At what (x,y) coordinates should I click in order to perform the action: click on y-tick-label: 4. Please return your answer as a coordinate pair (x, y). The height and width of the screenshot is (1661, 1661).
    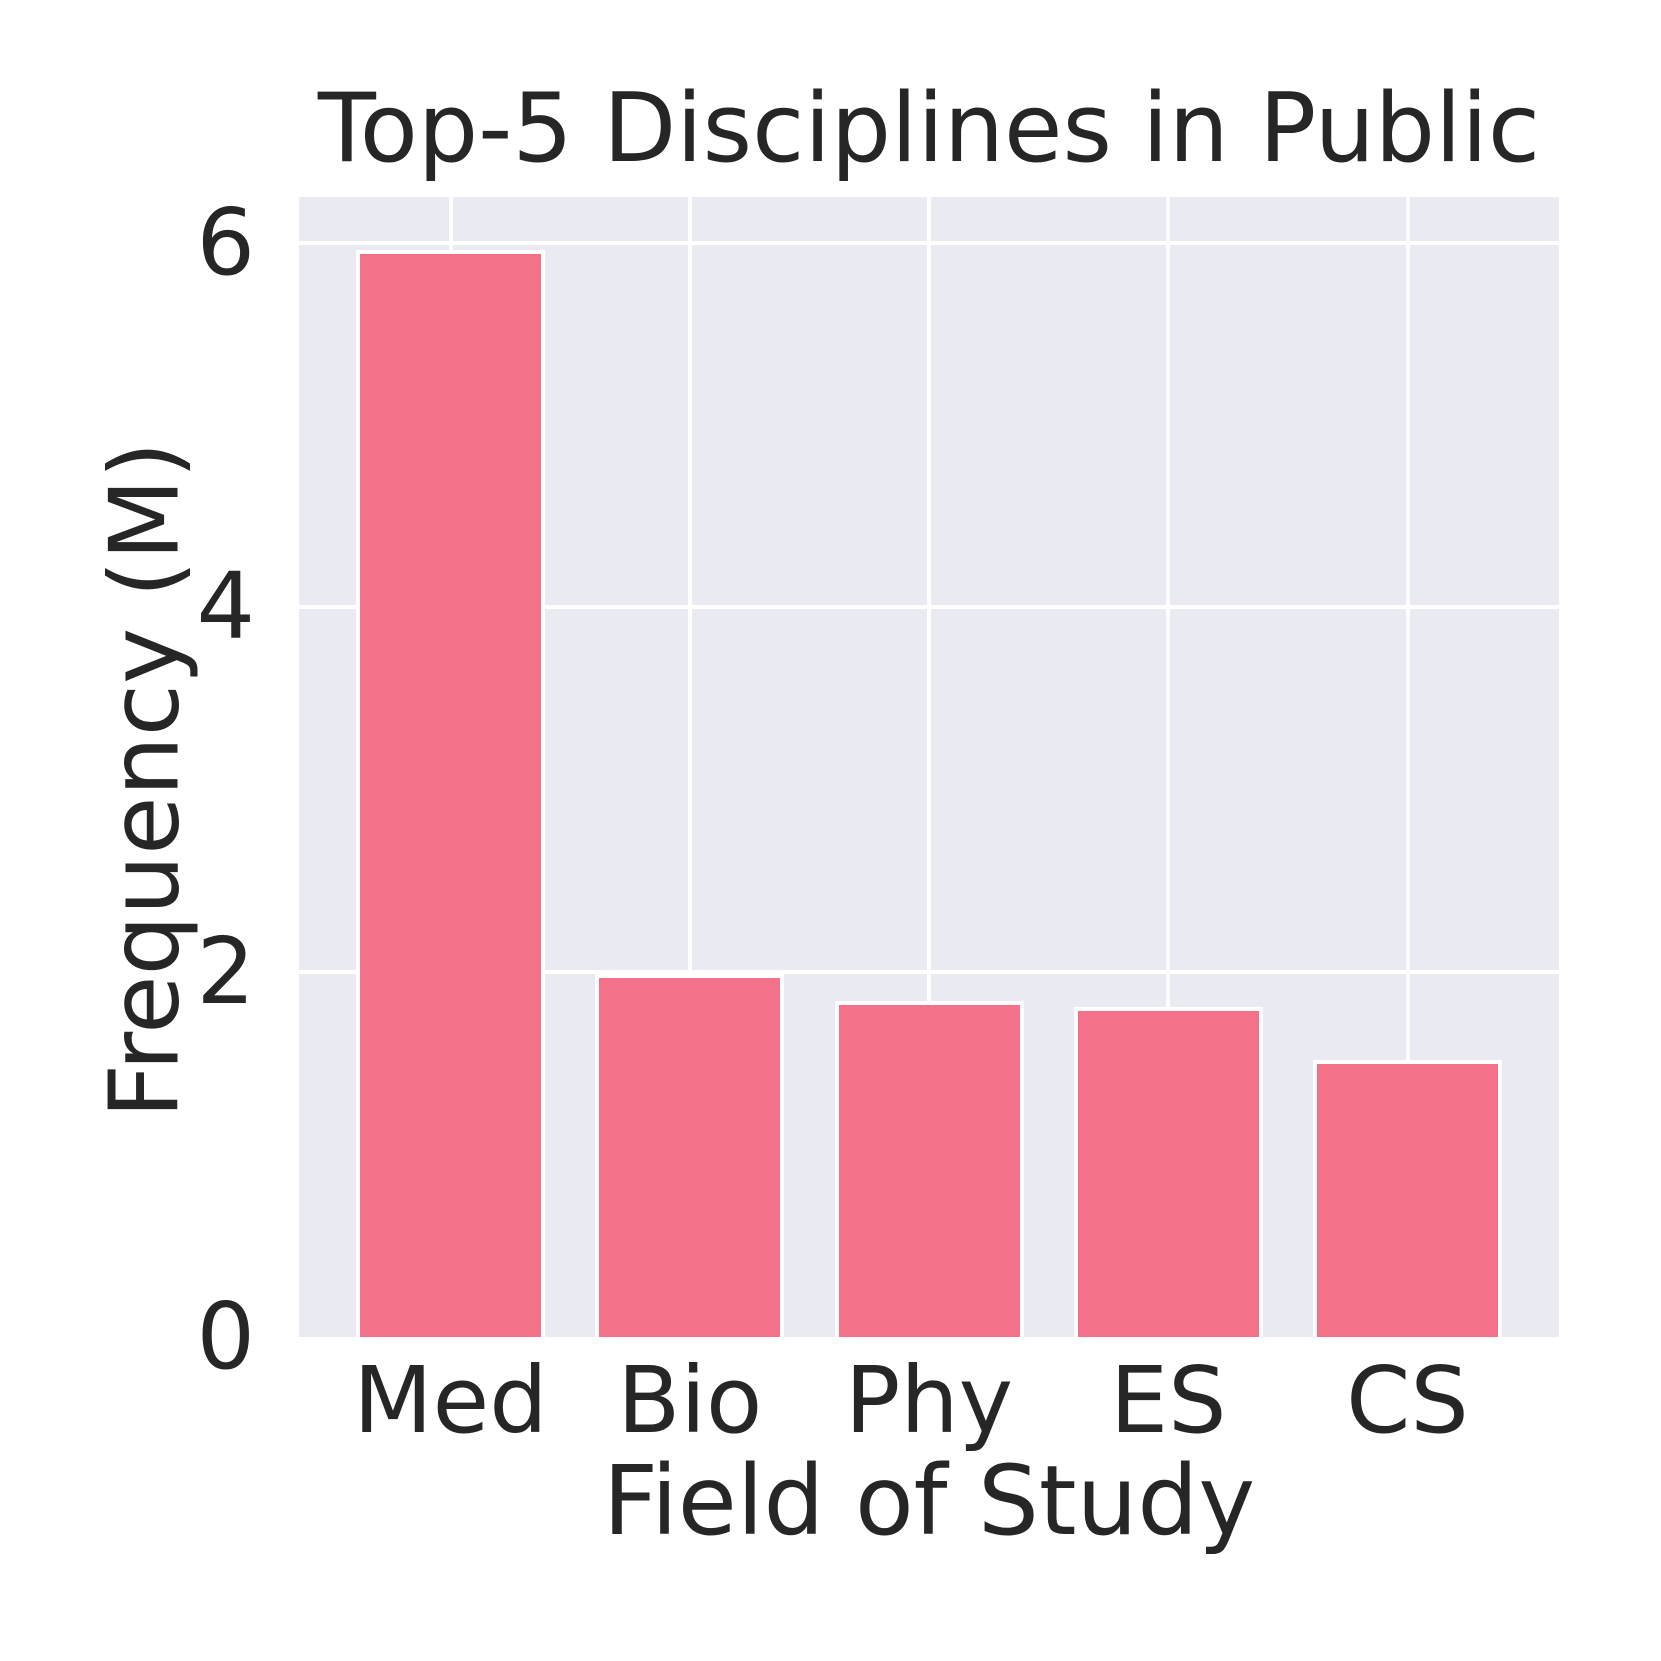
    Looking at the image, I should click on (225, 607).